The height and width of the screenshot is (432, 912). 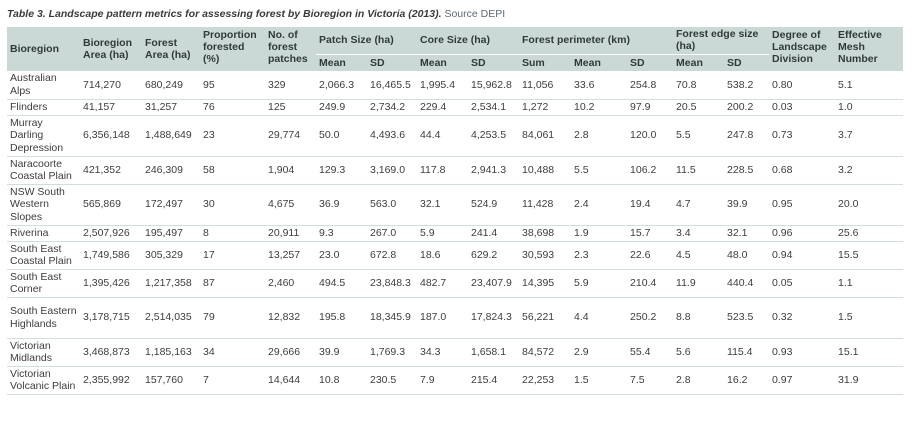 What do you see at coordinates (341, 170) in the screenshot?
I see `patch-mean-cell: 129.3` at bounding box center [341, 170].